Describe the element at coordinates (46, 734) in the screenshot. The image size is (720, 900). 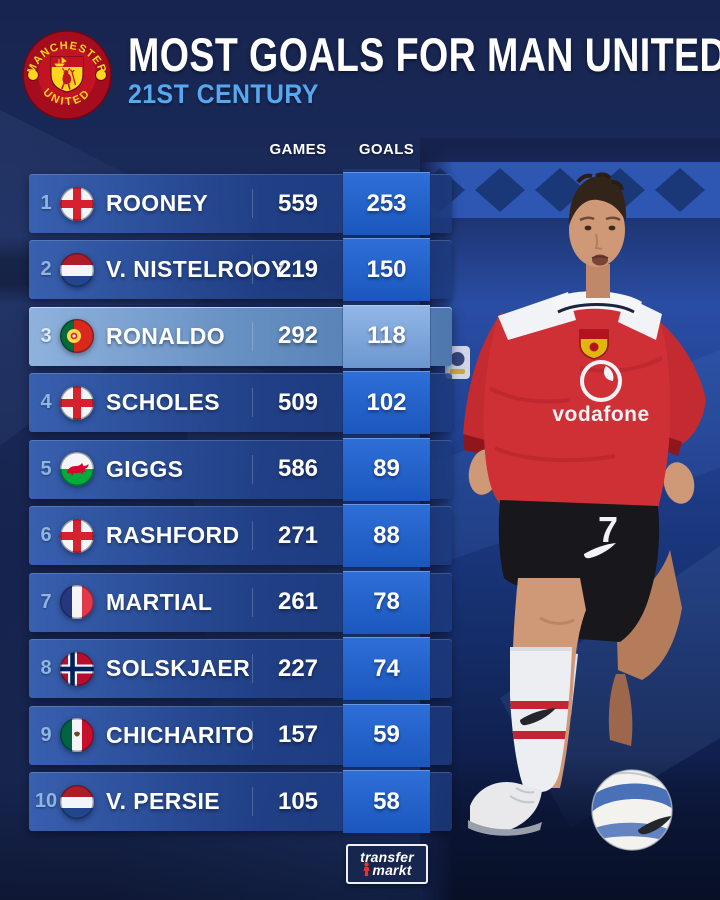
I see `rank-label: 9` at that location.